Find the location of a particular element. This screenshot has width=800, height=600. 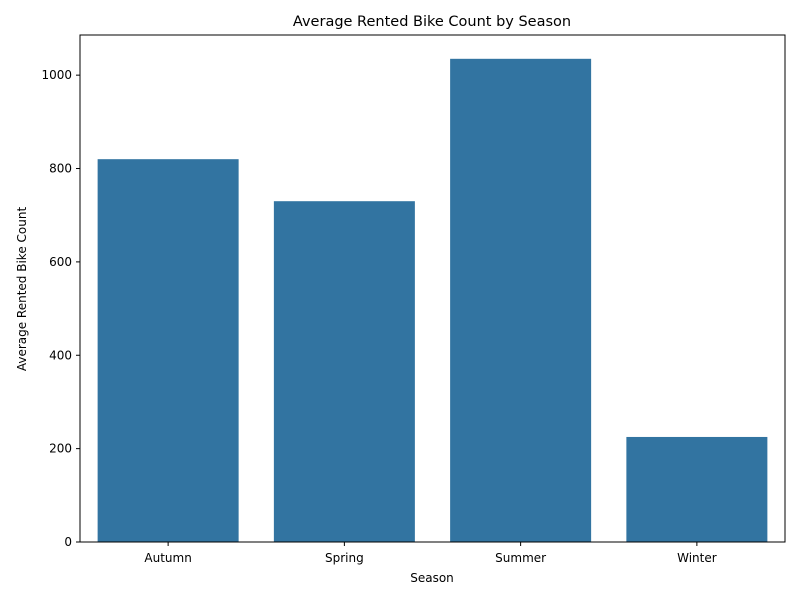

x-axis-label: Season is located at coordinates (432, 578).